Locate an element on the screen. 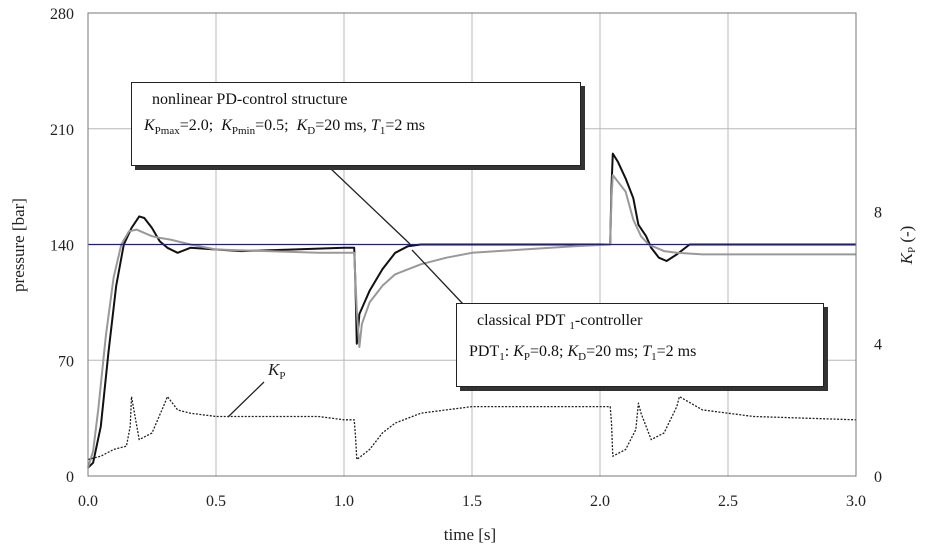  series-kp-line is located at coordinates (472, 428).